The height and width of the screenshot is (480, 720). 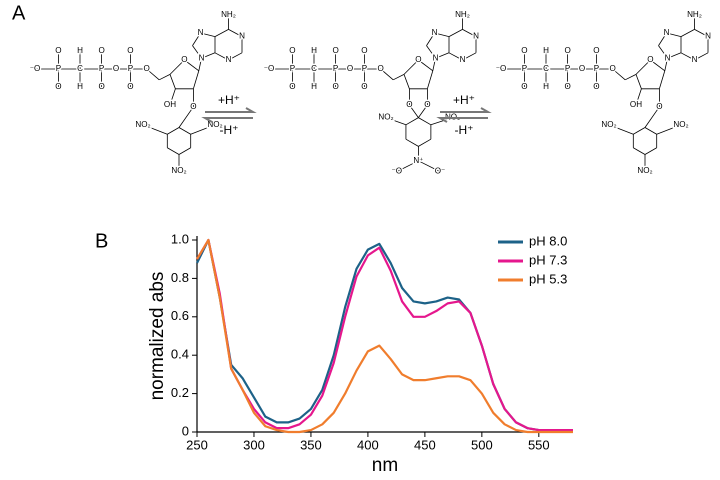 What do you see at coordinates (462, 14) in the screenshot?
I see `atom-label: NH₂` at bounding box center [462, 14].